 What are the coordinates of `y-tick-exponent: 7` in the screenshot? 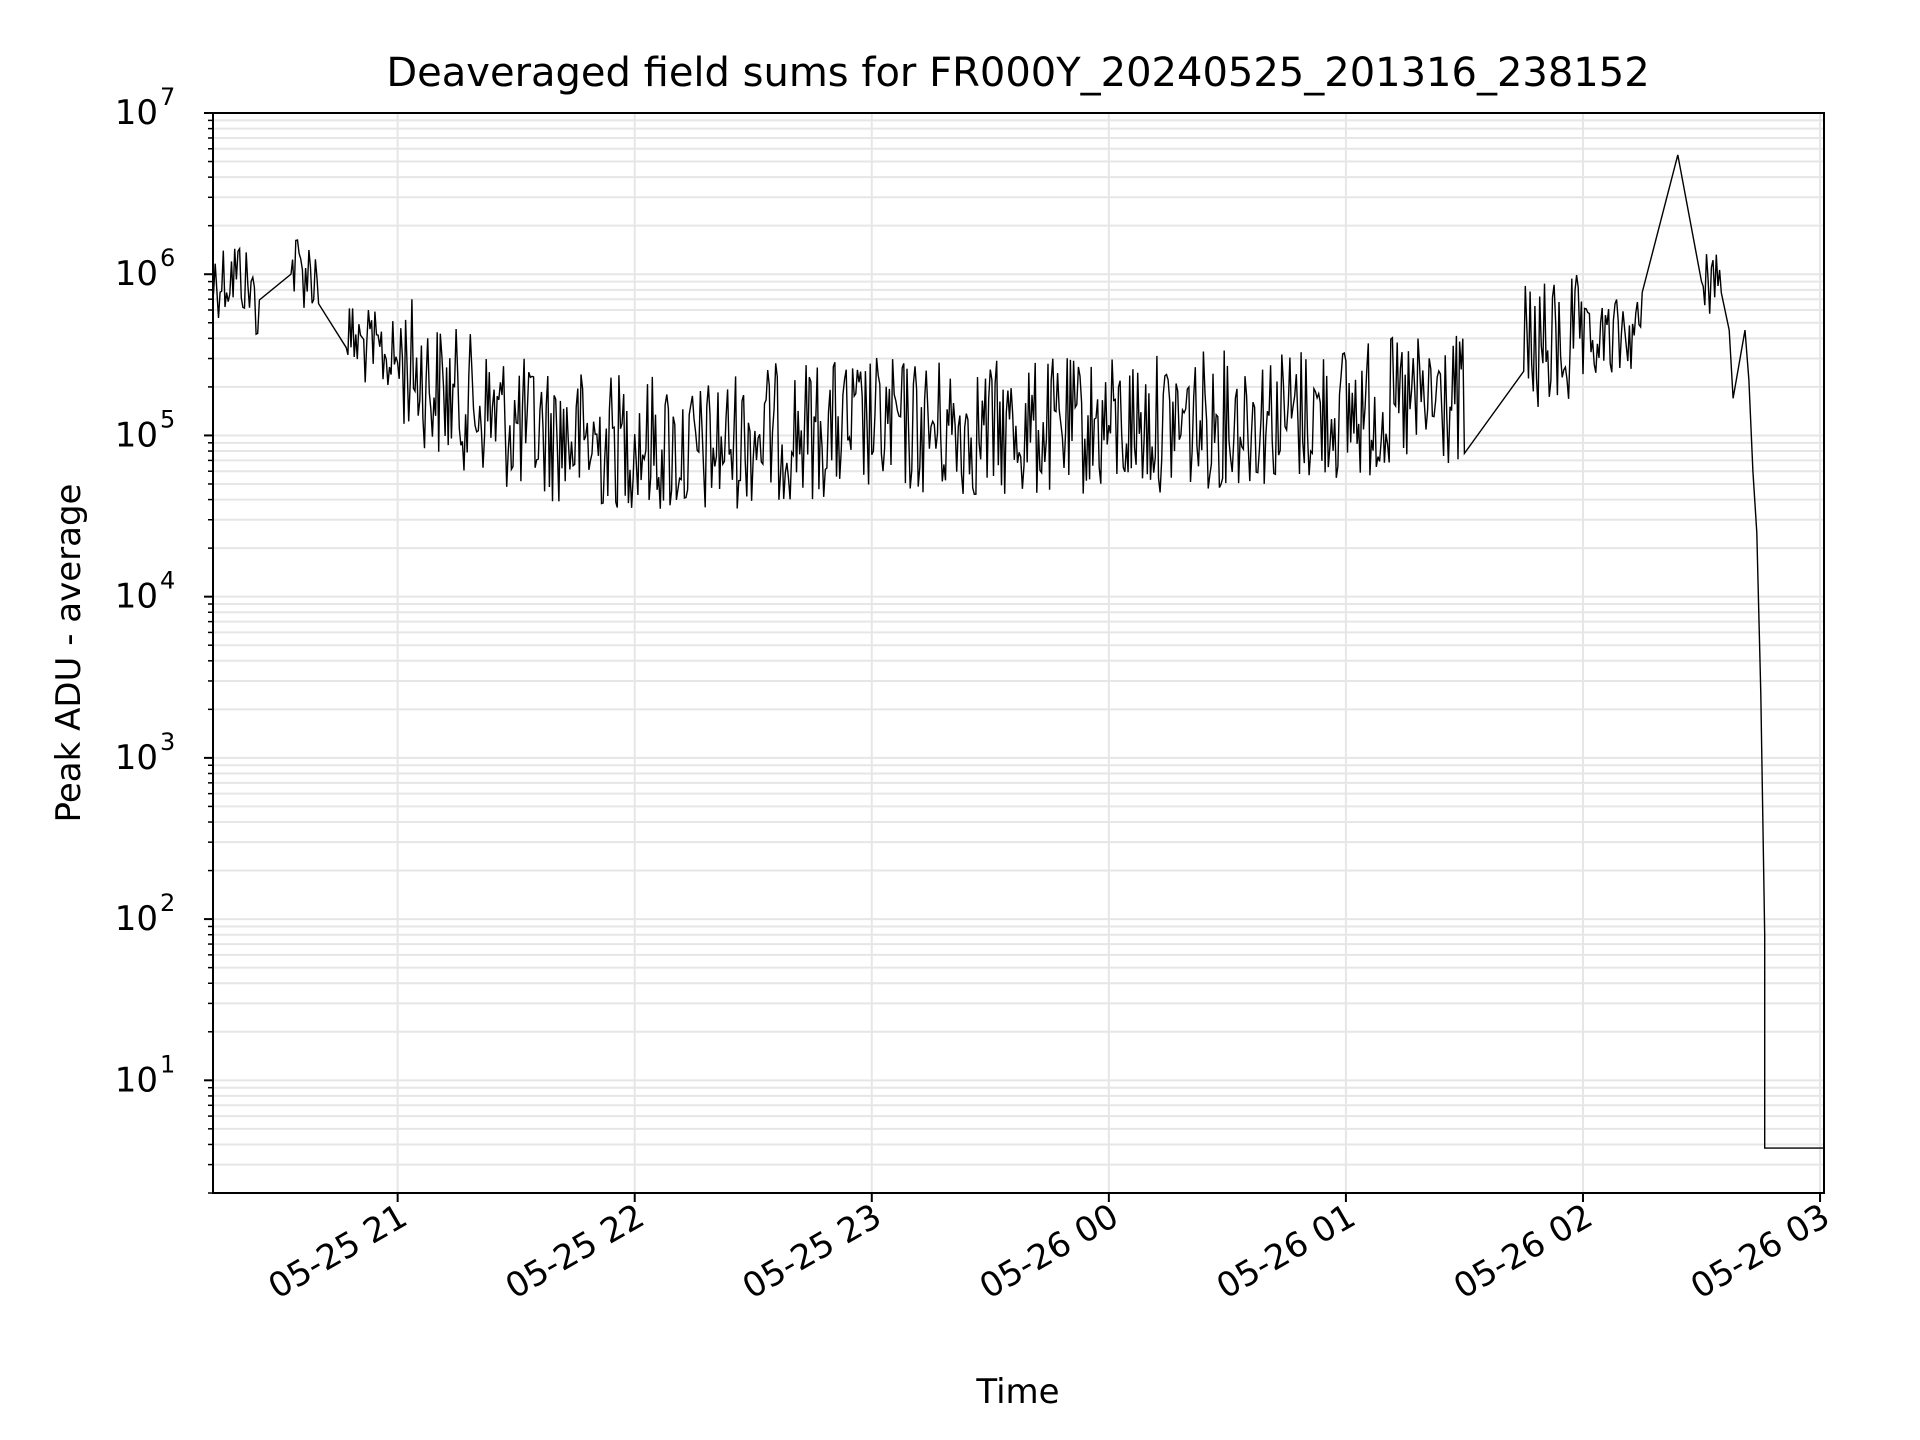 It's located at (167, 97).